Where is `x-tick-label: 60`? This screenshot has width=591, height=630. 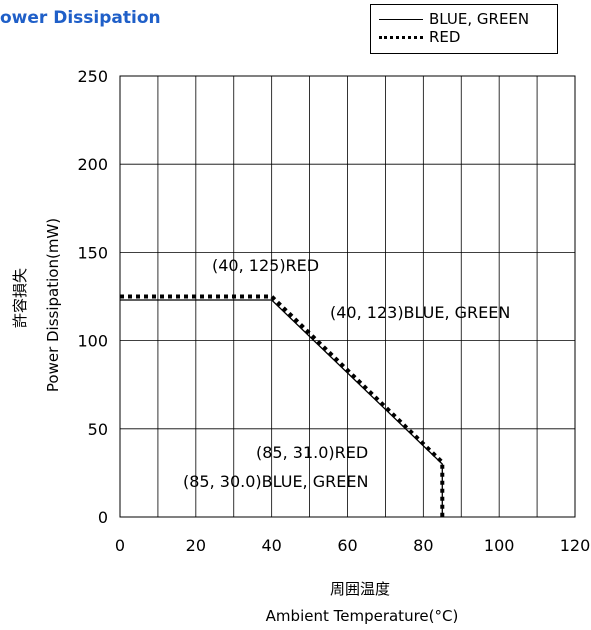
x-tick-label: 60 is located at coordinates (347, 545).